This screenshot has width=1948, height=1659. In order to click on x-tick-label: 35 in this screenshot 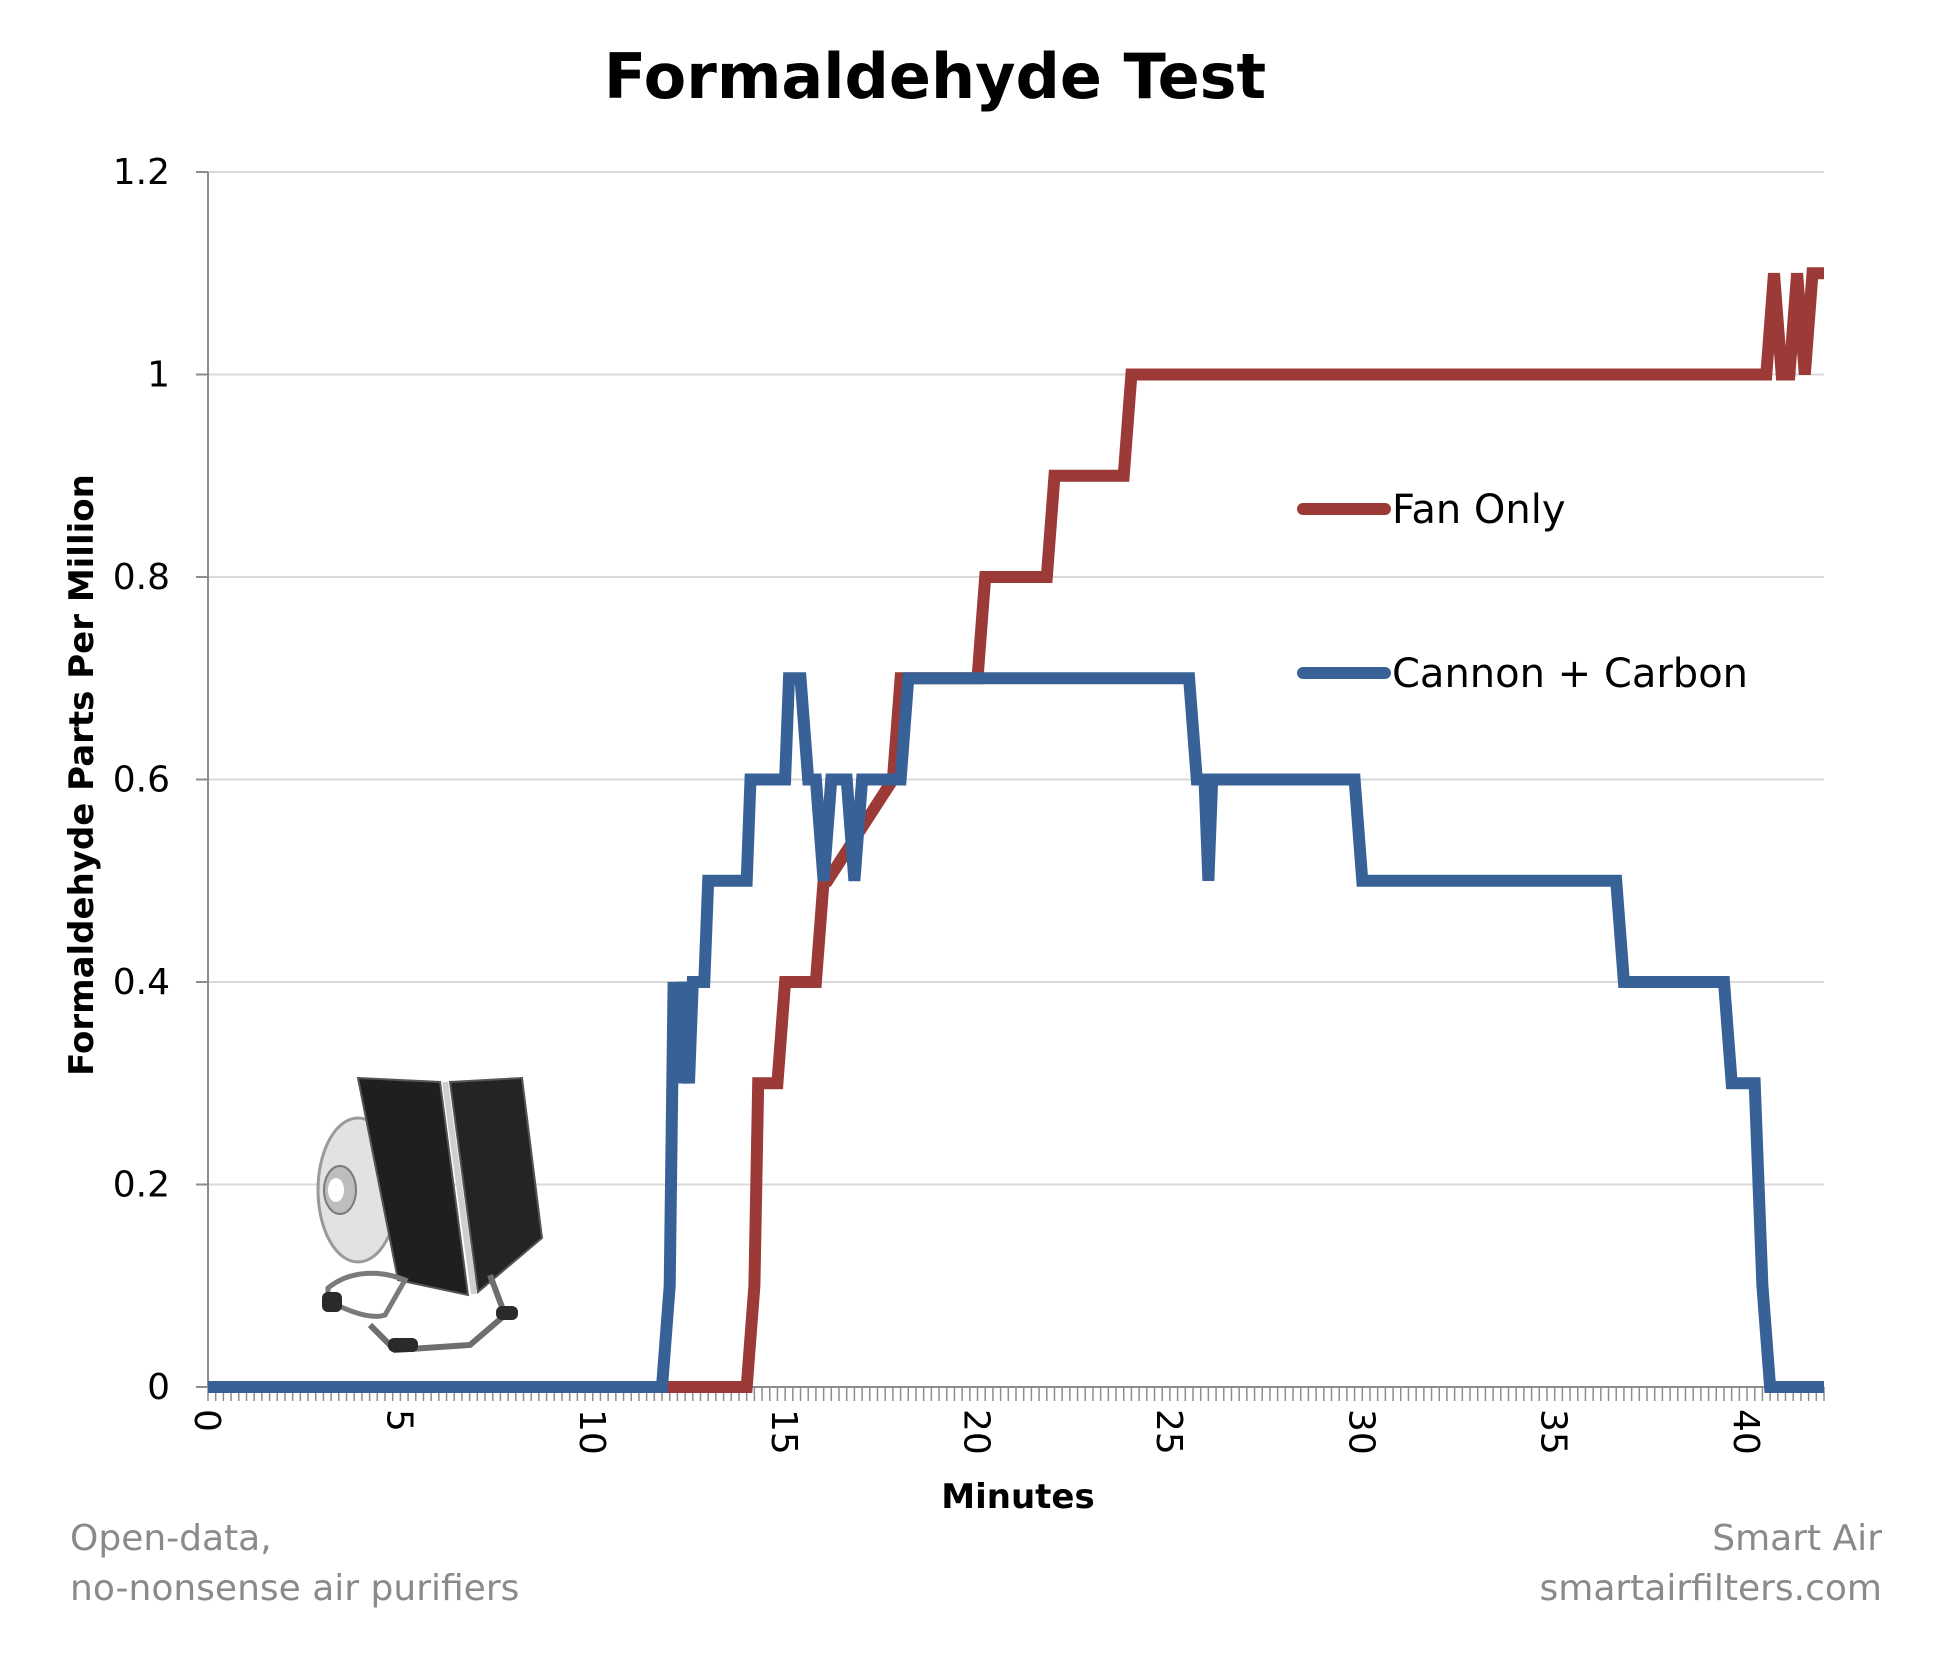, I will do `click(1553, 1432)`.